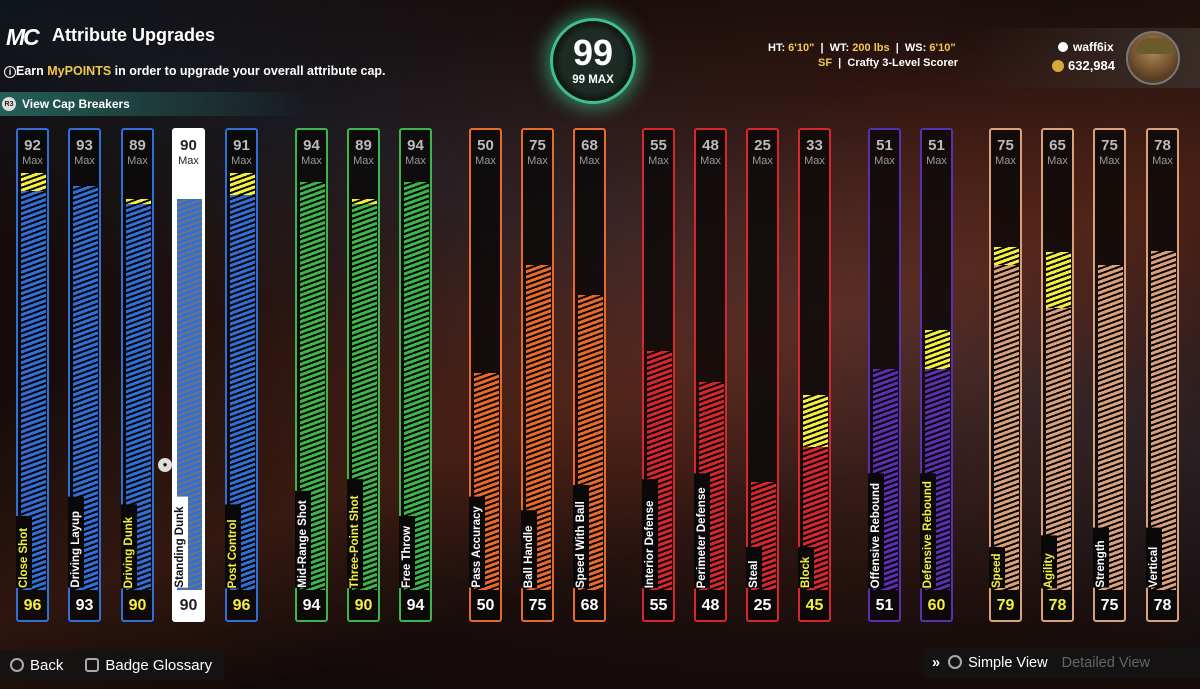  What do you see at coordinates (363, 375) in the screenshot?
I see `attribute-bar: 89 Max Three-Point Shot 90` at bounding box center [363, 375].